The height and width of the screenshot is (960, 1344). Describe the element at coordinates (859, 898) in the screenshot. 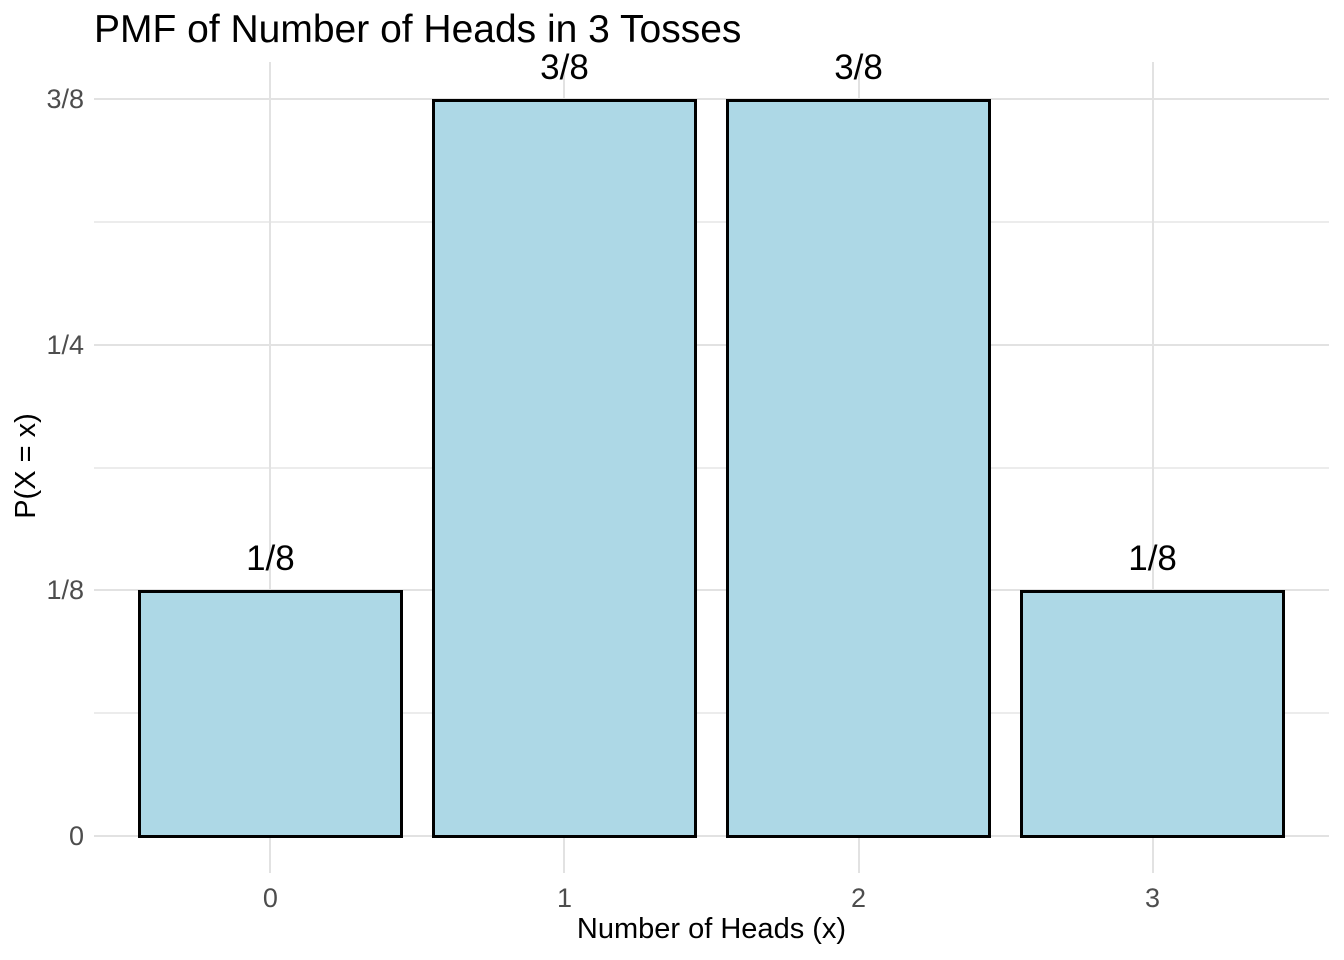

I see `x-tick-label: 2` at that location.